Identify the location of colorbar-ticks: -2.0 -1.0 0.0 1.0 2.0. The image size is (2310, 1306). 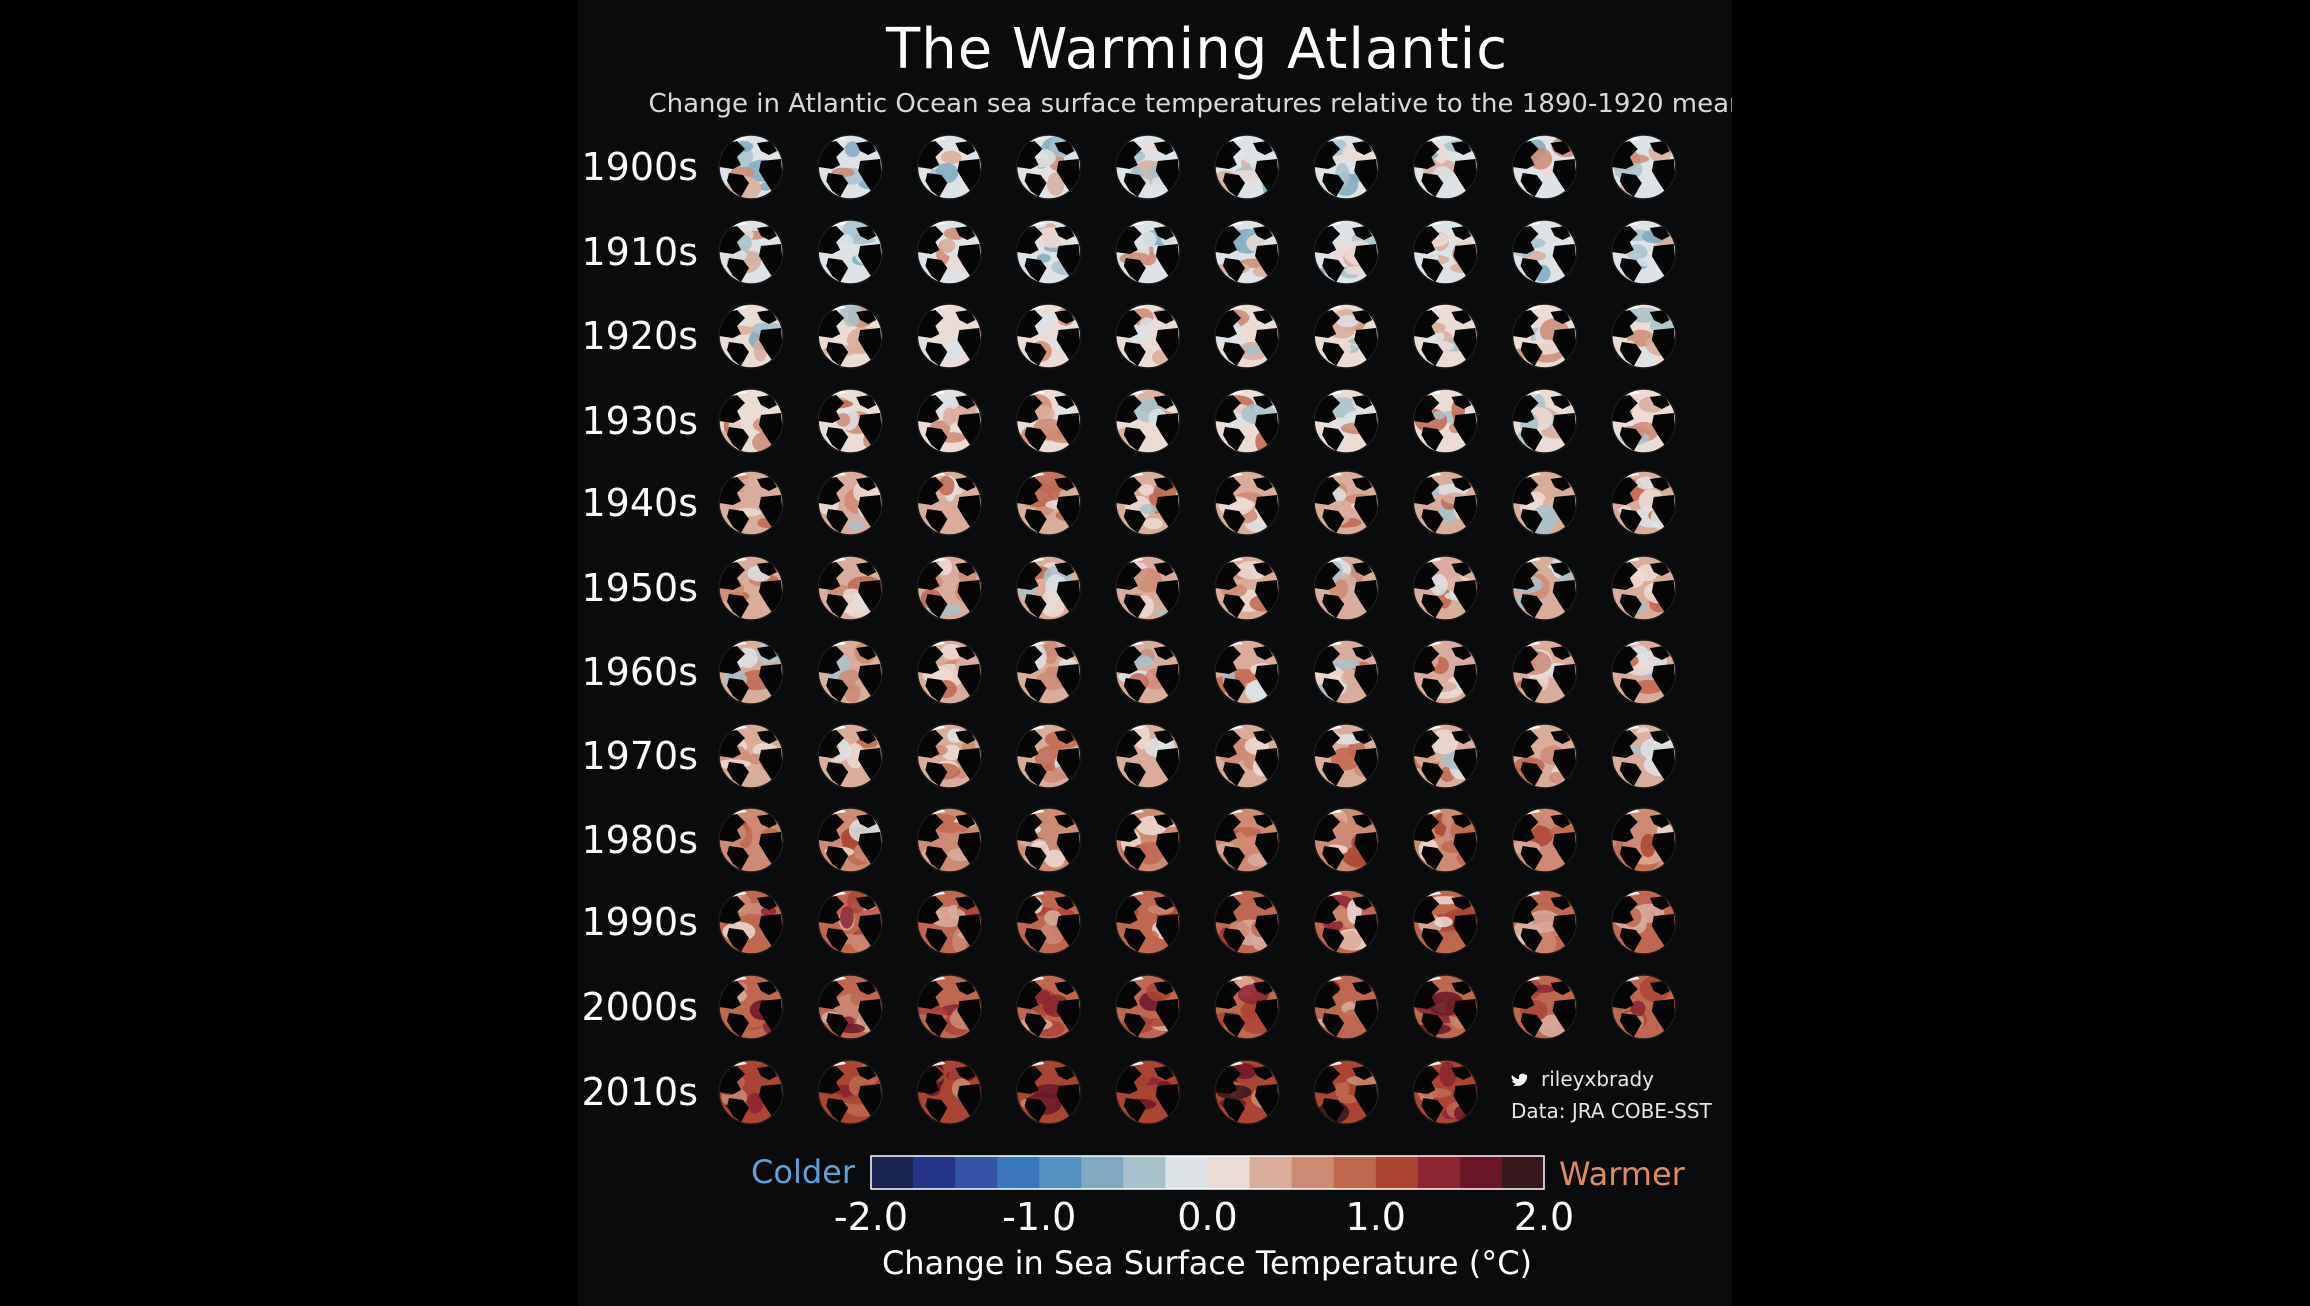
(1204, 1217).